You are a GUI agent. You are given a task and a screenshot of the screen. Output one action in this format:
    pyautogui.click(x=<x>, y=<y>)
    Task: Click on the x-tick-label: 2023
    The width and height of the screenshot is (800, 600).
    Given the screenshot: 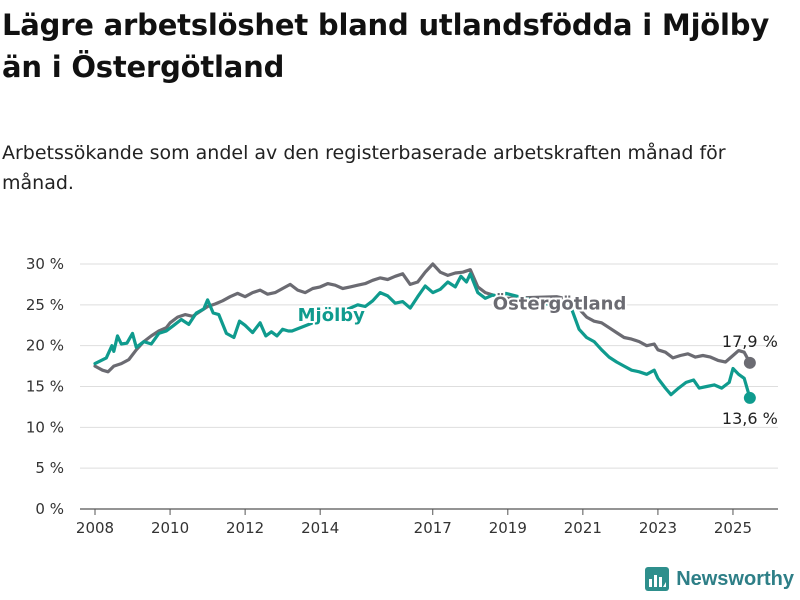 What is the action you would take?
    pyautogui.click(x=658, y=528)
    